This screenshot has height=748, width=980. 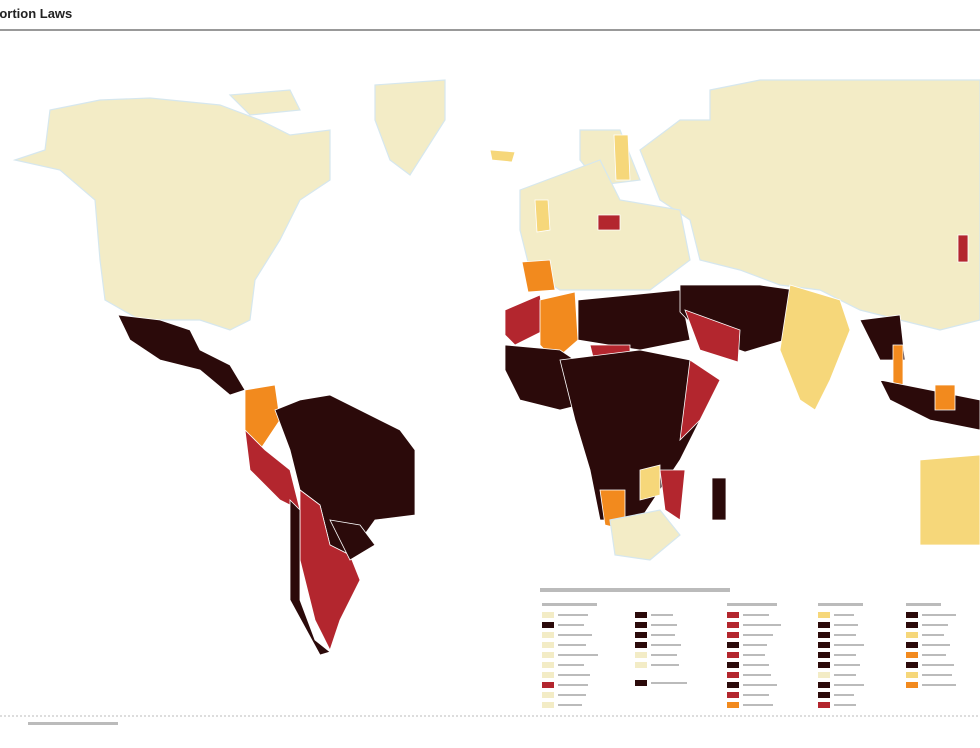 What do you see at coordinates (352, 540) in the screenshot?
I see `paraguay` at bounding box center [352, 540].